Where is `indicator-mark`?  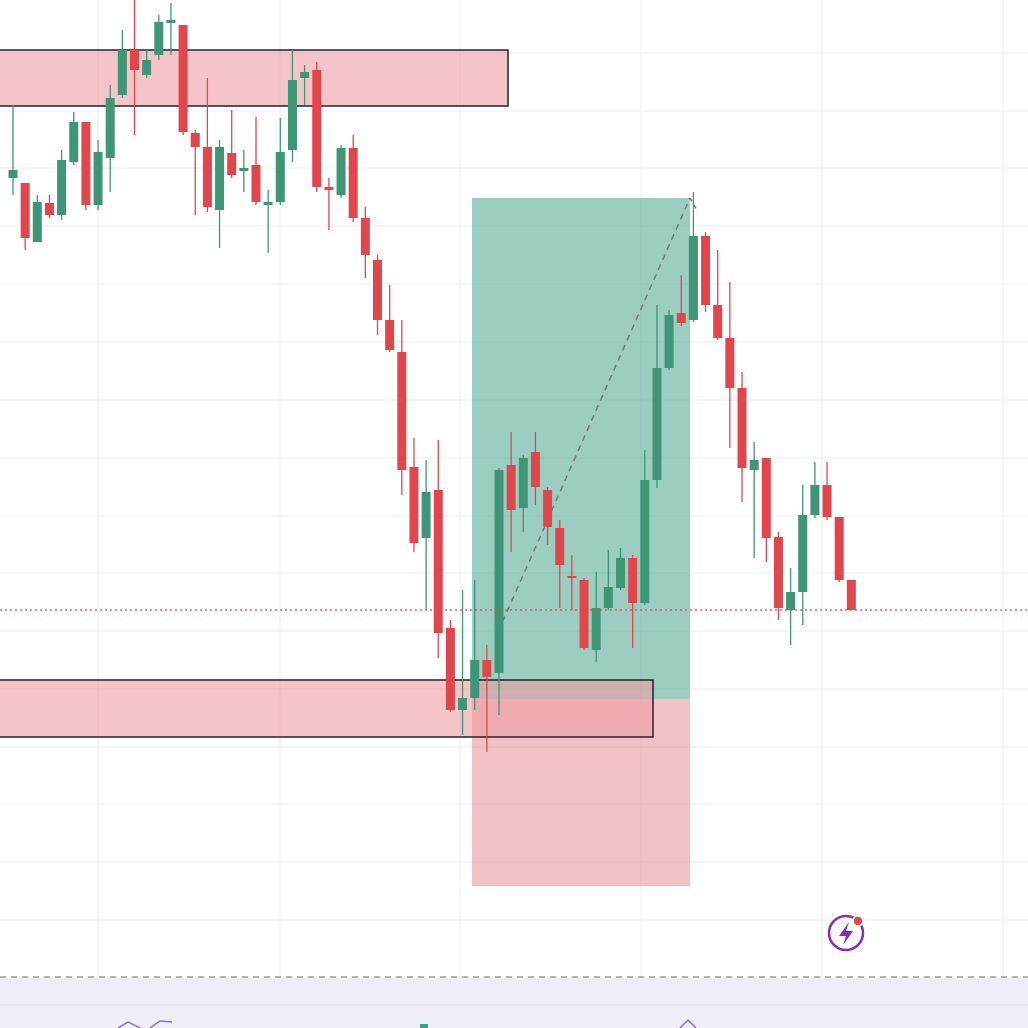 indicator-mark is located at coordinates (424, 1026).